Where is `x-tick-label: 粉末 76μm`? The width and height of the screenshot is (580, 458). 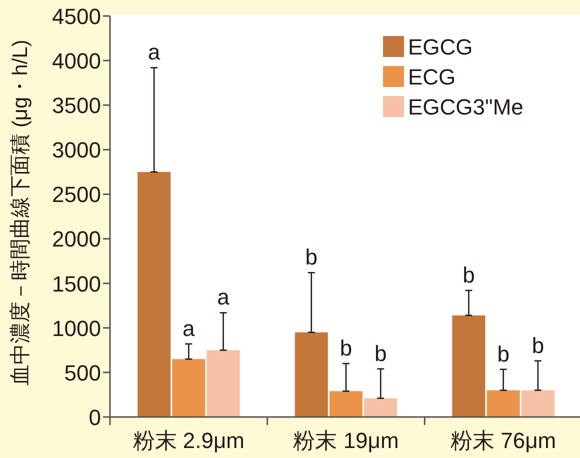 x-tick-label: 粉末 76μm is located at coordinates (503, 440).